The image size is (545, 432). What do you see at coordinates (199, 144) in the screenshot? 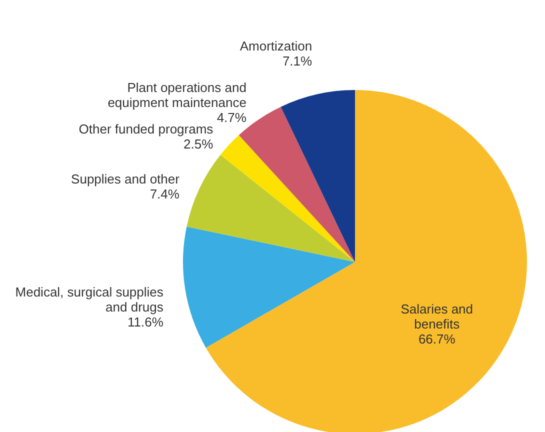
I see `data-label: 2.5%` at bounding box center [199, 144].